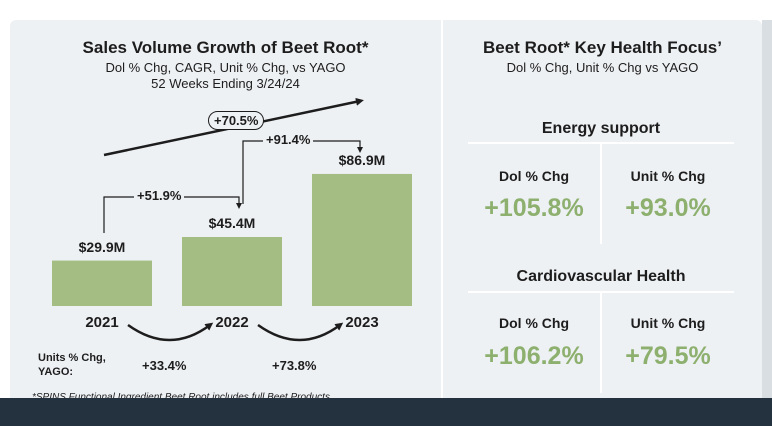 The image size is (772, 426). What do you see at coordinates (159, 195) in the screenshot?
I see `dollar-growth-2021-2022: +51.9%` at bounding box center [159, 195].